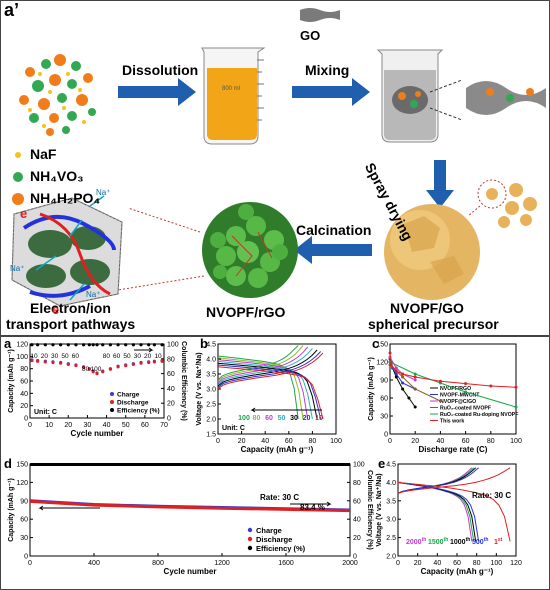 The image size is (550, 590). Describe the element at coordinates (76, 356) in the screenshot. I see `rate-label-a: 60` at that location.